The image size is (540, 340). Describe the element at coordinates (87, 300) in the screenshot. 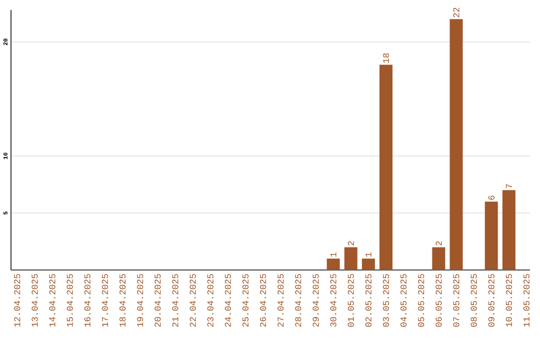

I see `x-tick-label: 16.04.2025` at that location.